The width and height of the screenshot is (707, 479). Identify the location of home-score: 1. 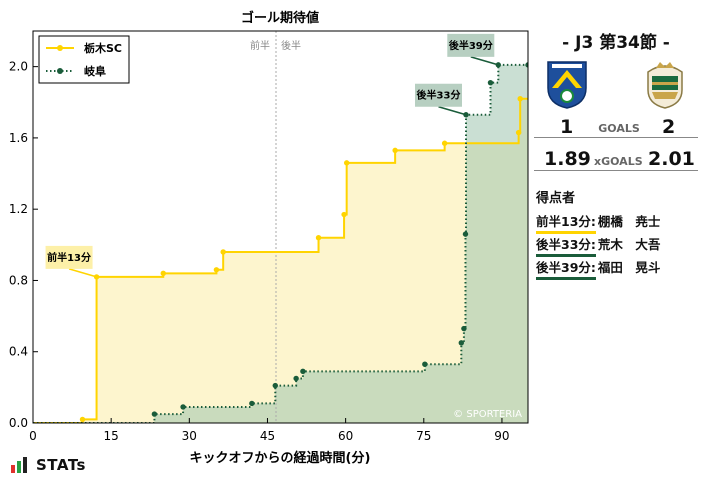
(567, 127).